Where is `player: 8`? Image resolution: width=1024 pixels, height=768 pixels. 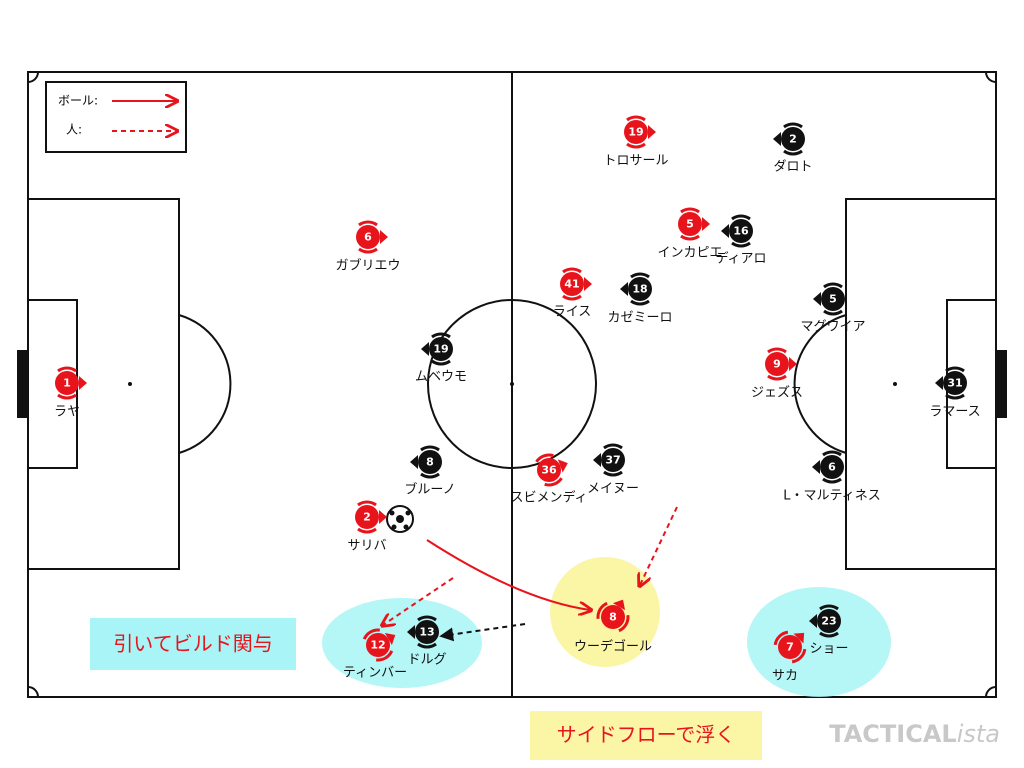
player: 8 is located at coordinates (426, 462).